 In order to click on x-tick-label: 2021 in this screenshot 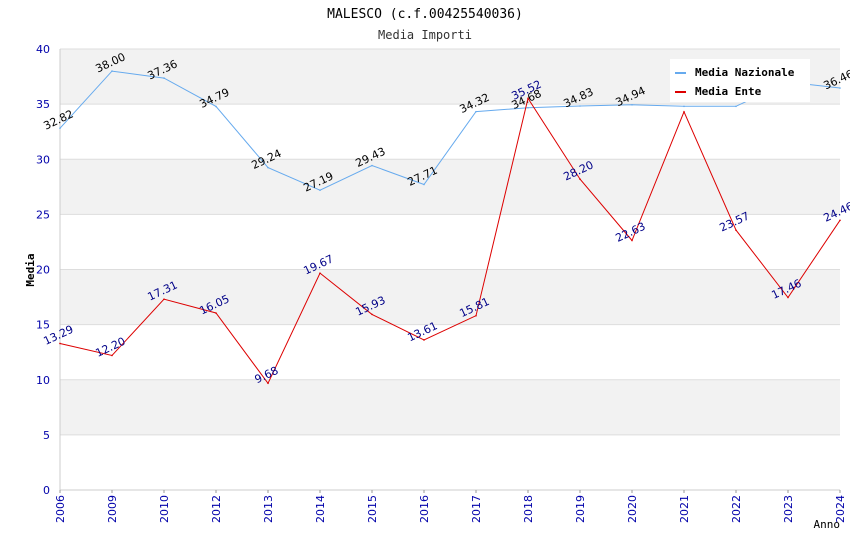, I will do `click(684, 509)`.